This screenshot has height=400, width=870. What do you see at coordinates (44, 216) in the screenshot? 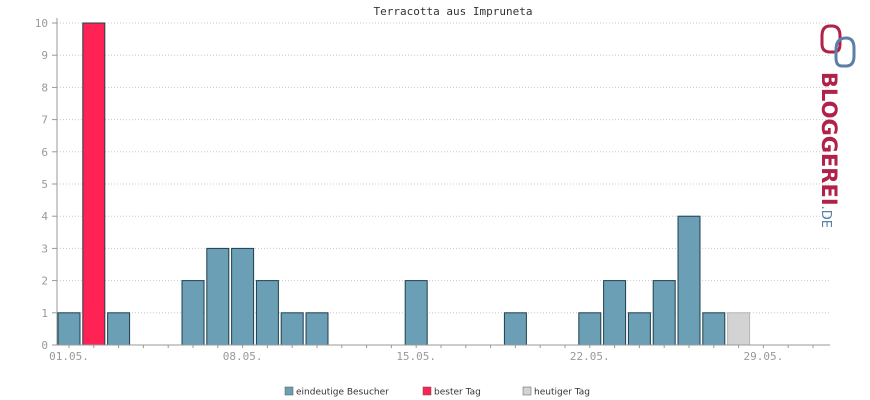
I see `y-tick-label-4: 4` at bounding box center [44, 216].